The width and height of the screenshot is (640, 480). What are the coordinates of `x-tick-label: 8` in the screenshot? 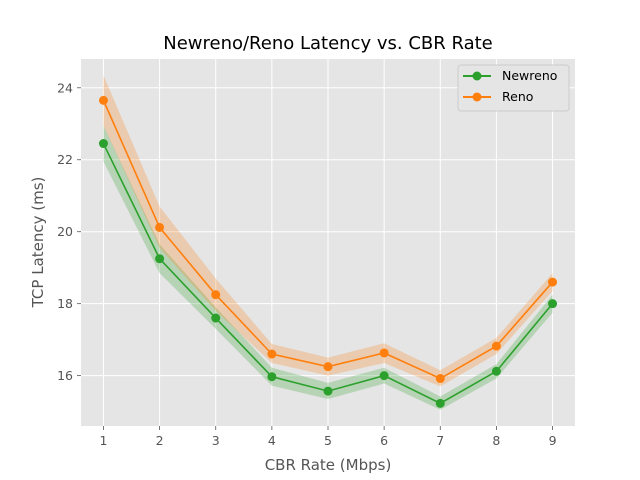 It's located at (496, 440).